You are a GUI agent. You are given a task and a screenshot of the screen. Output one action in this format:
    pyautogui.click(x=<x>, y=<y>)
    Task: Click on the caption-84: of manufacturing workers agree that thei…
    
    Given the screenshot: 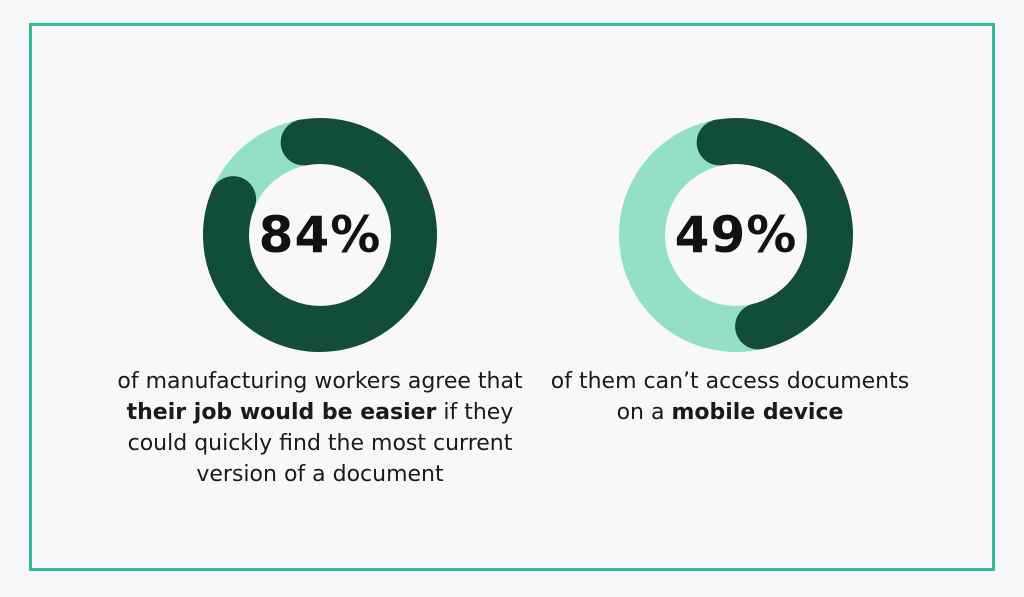 What is the action you would take?
    pyautogui.click(x=320, y=428)
    